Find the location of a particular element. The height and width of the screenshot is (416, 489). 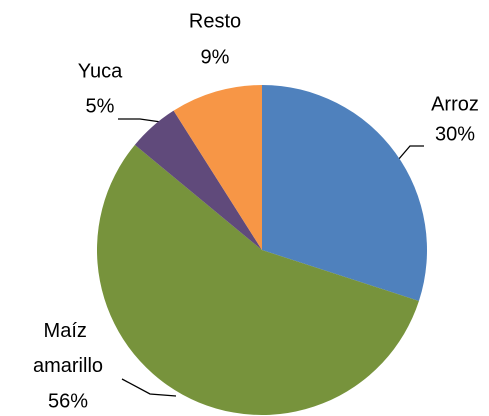

category-label: Maíz amarillo is located at coordinates (68, 348).